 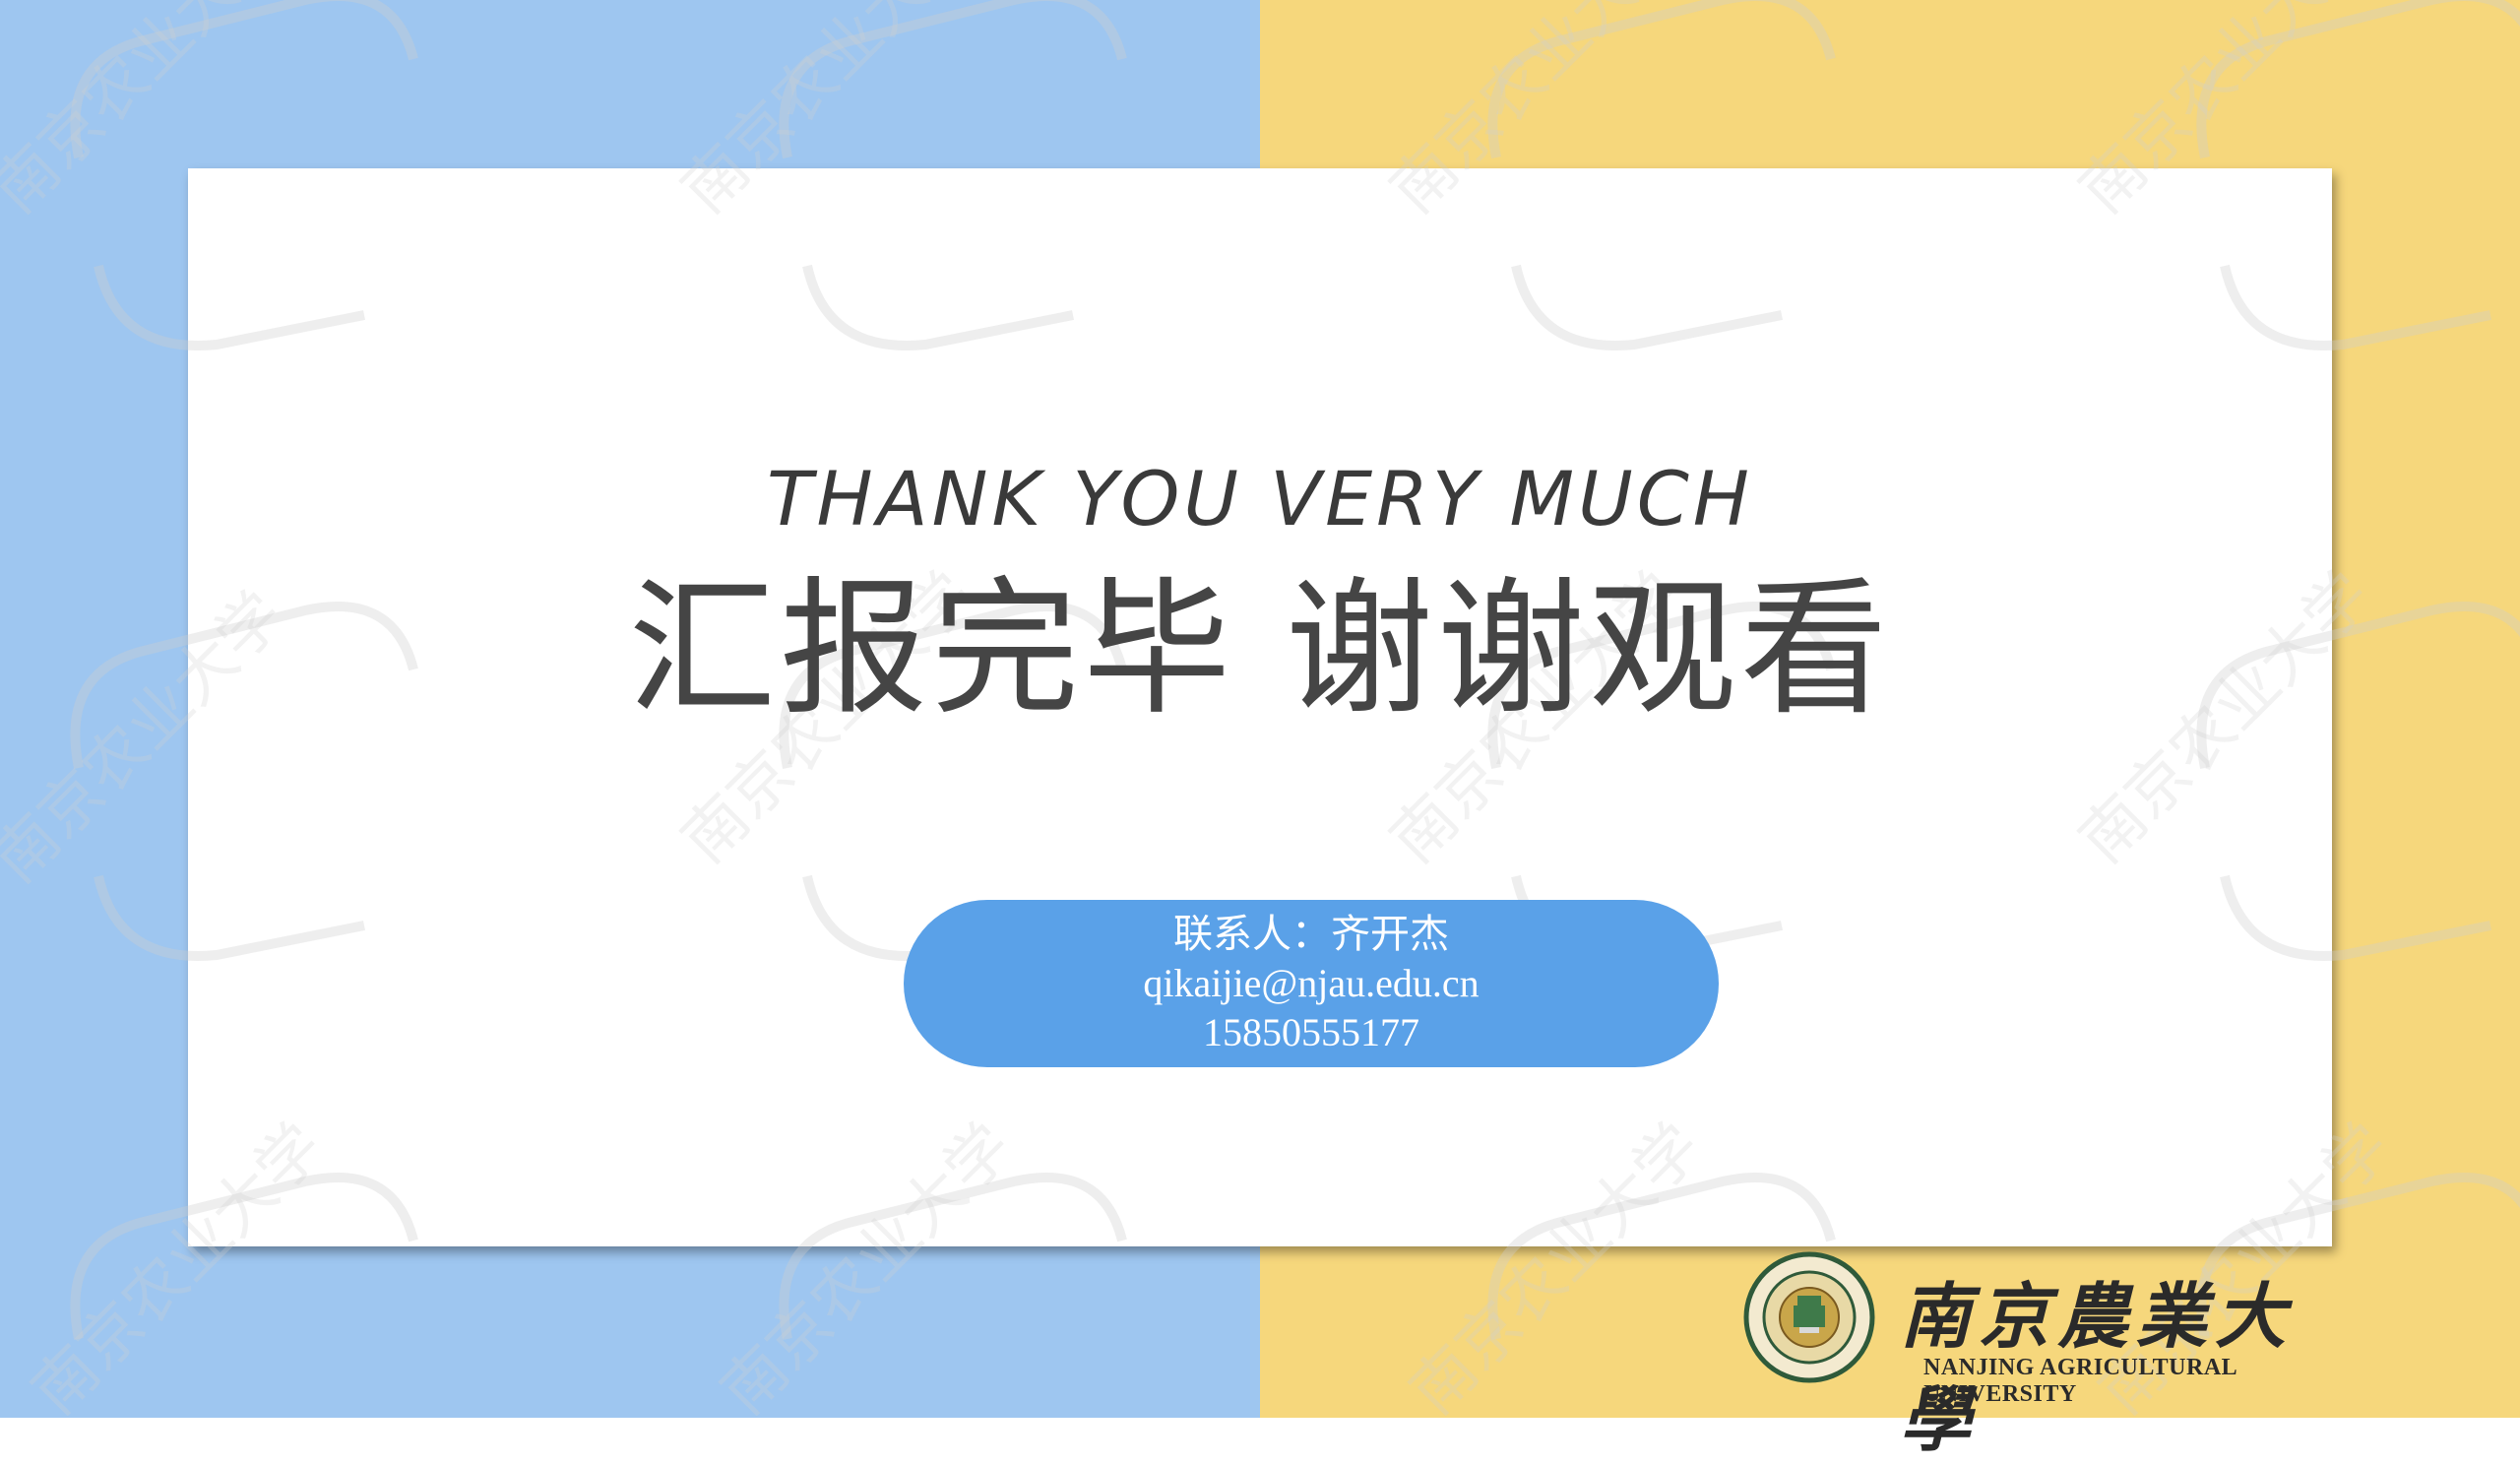 I want to click on title-english: THANK YOU VERY MUCH, so click(x=1260, y=498).